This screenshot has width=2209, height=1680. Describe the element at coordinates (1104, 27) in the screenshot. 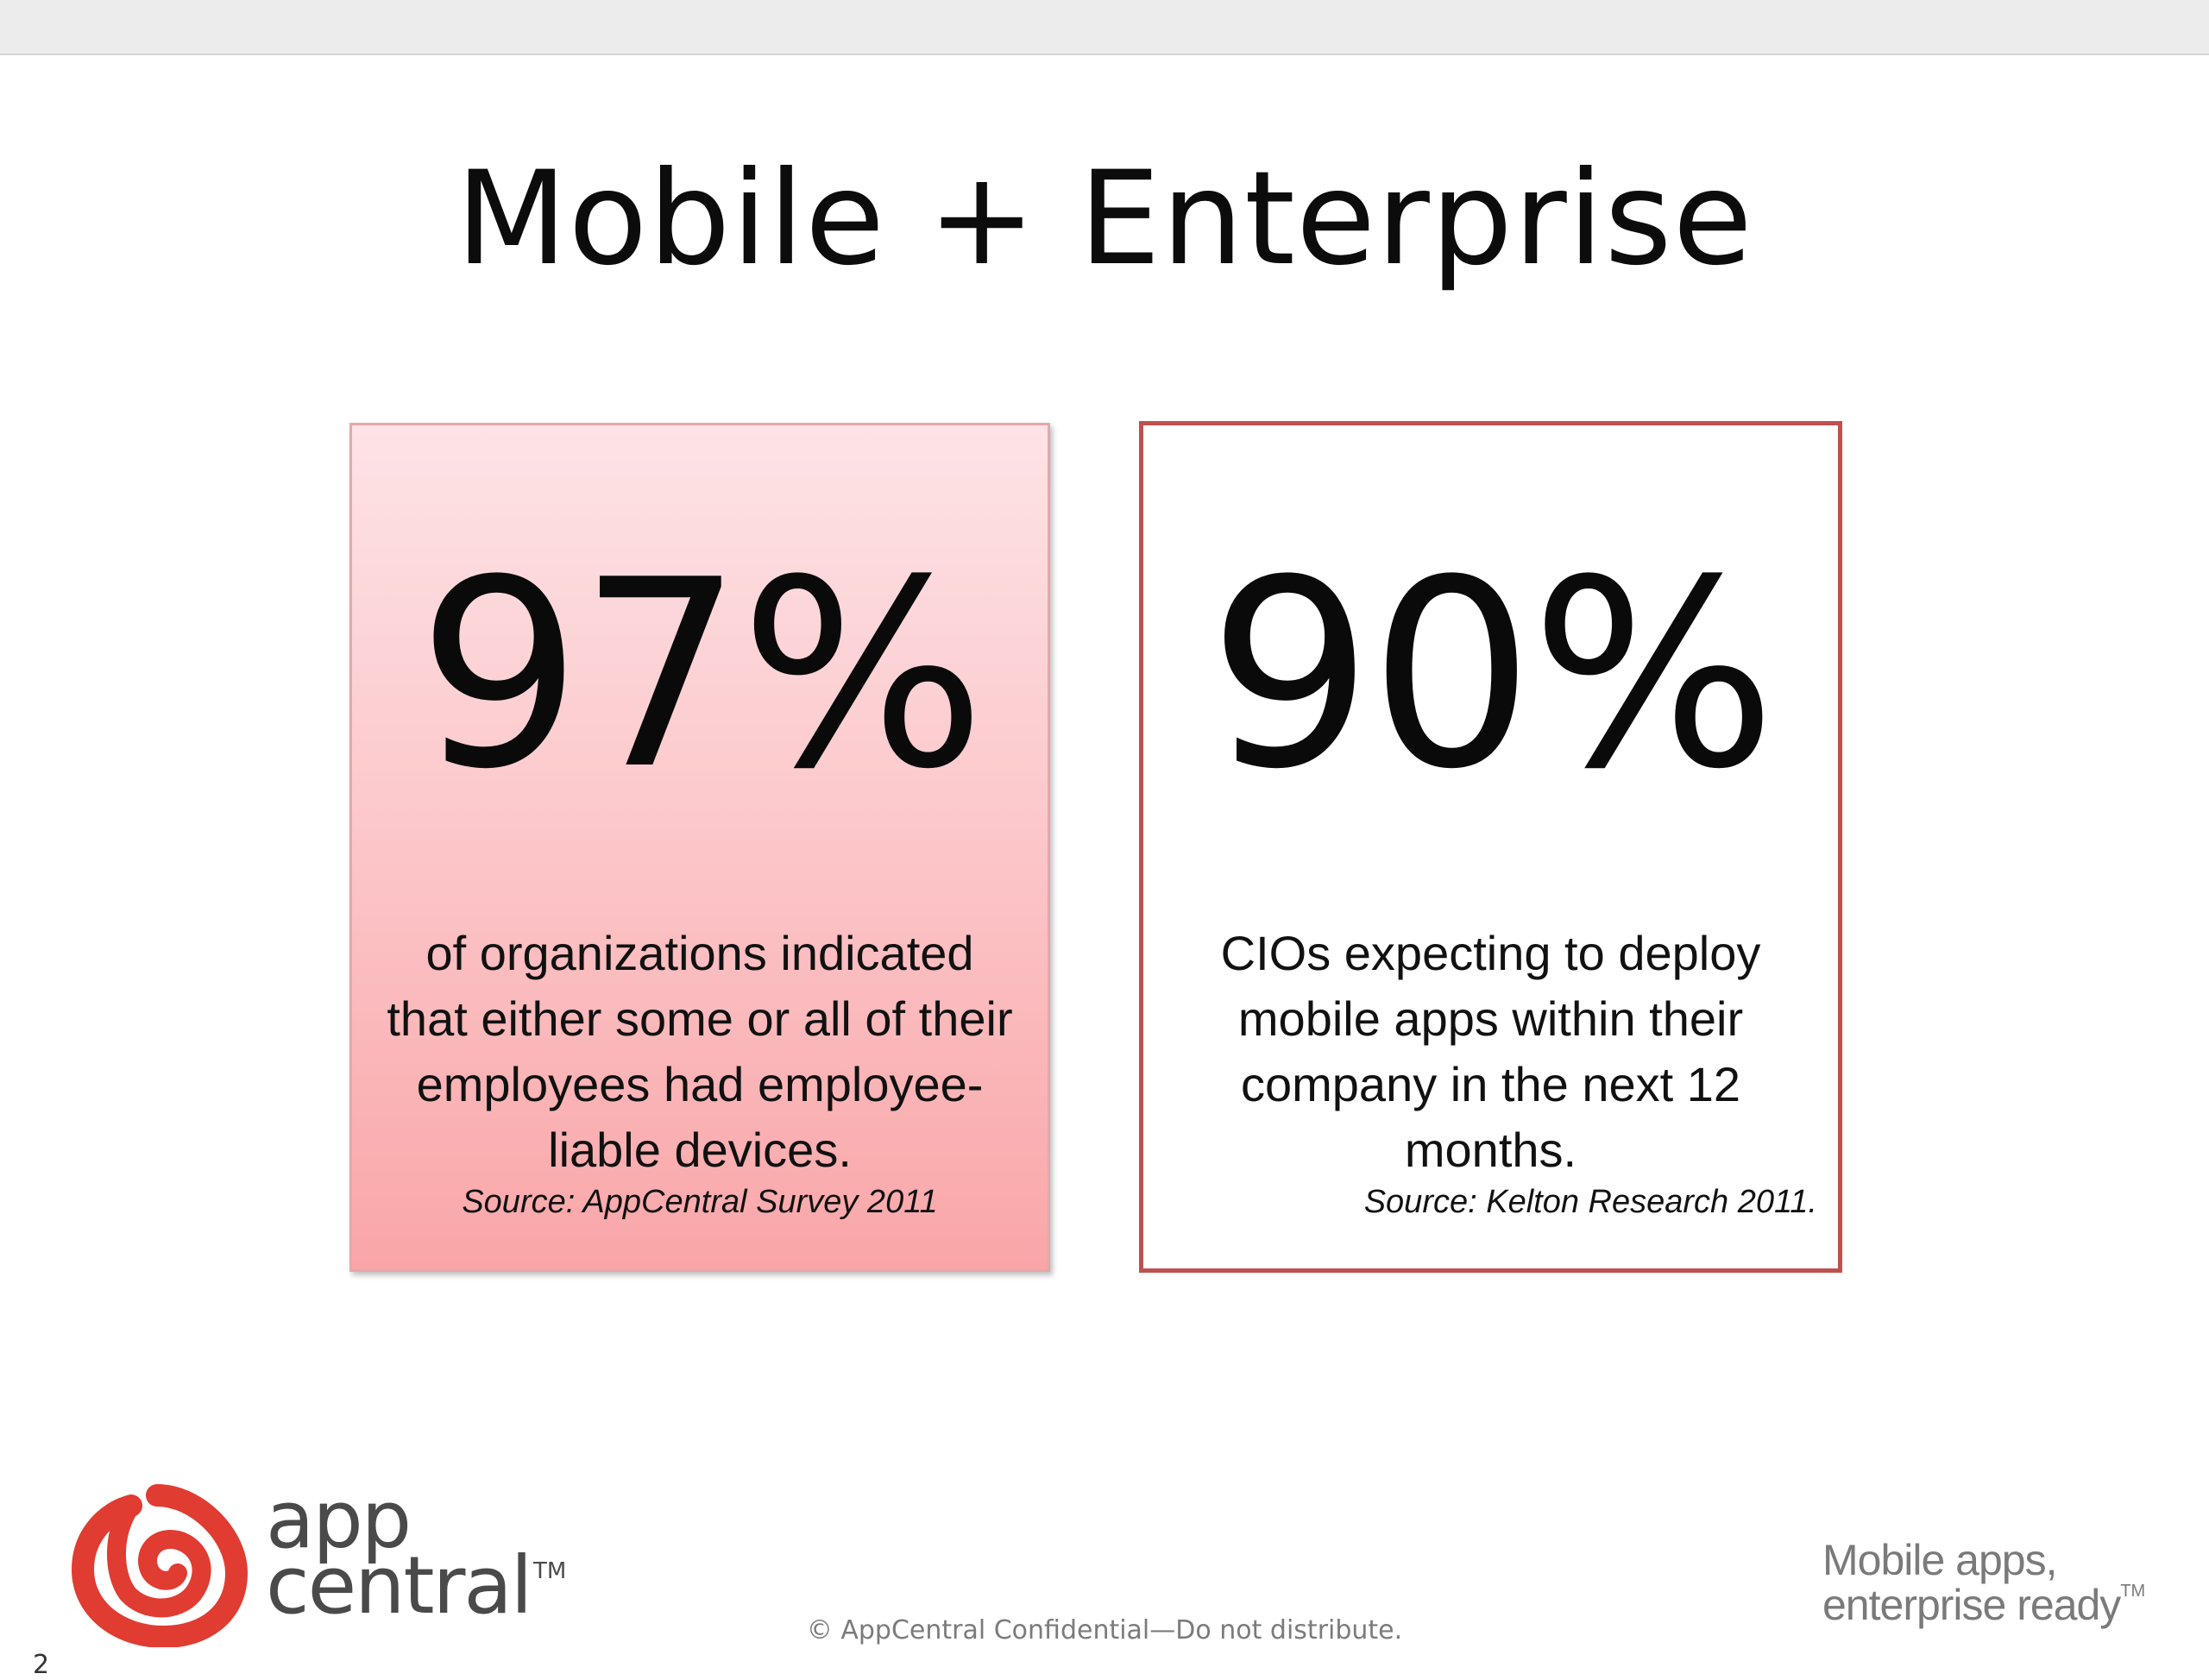

I see `window-top-strip` at that location.